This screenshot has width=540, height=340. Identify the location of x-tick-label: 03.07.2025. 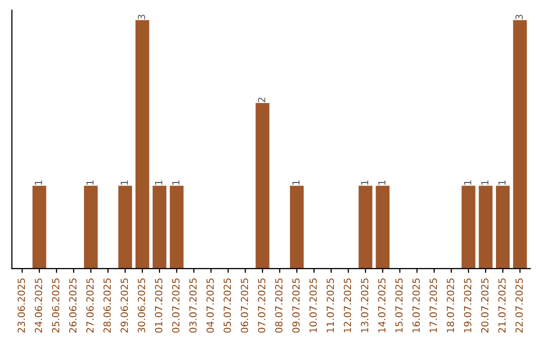
(193, 305).